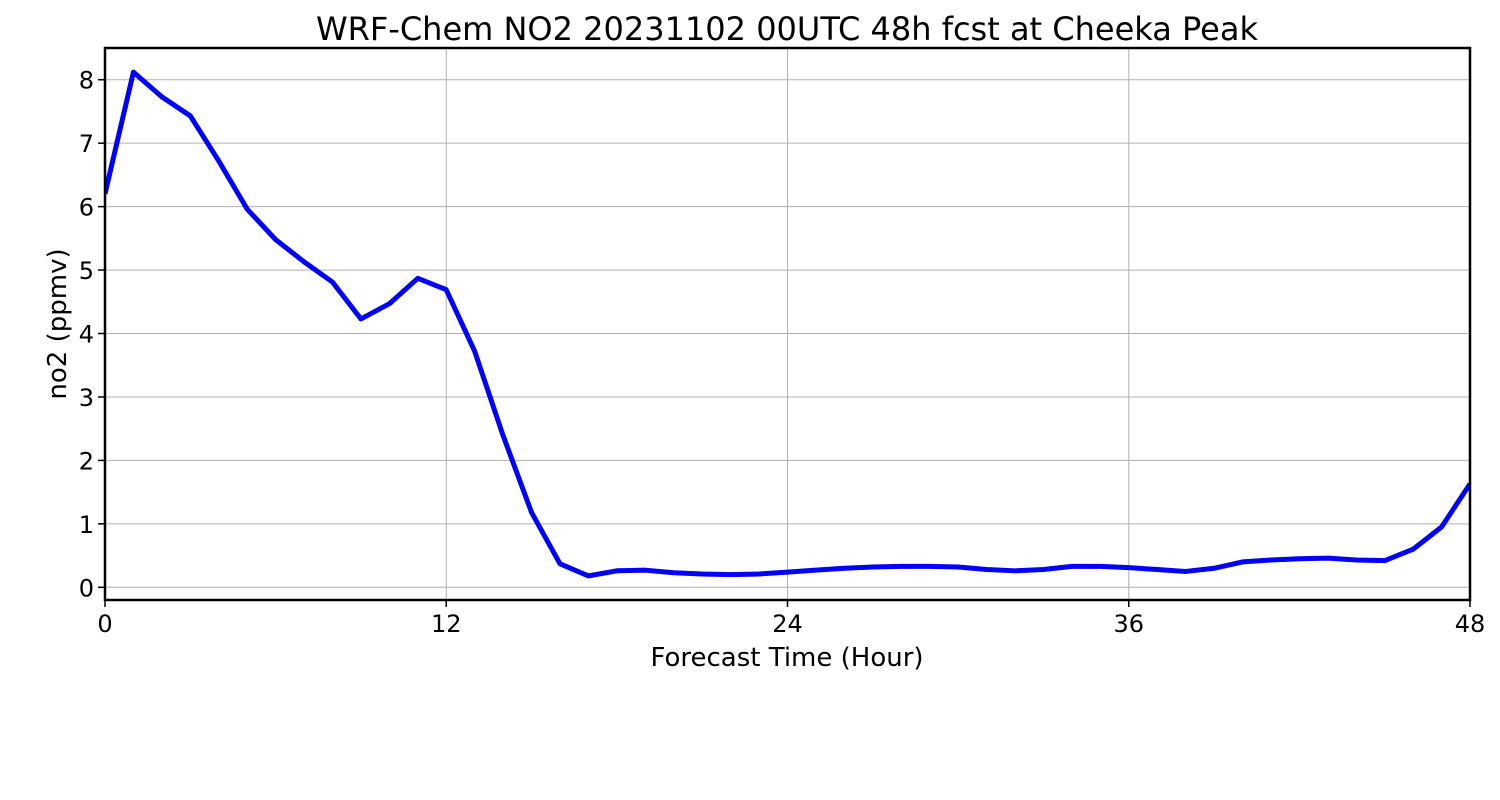  I want to click on y-tick-label: 3, so click(86, 398).